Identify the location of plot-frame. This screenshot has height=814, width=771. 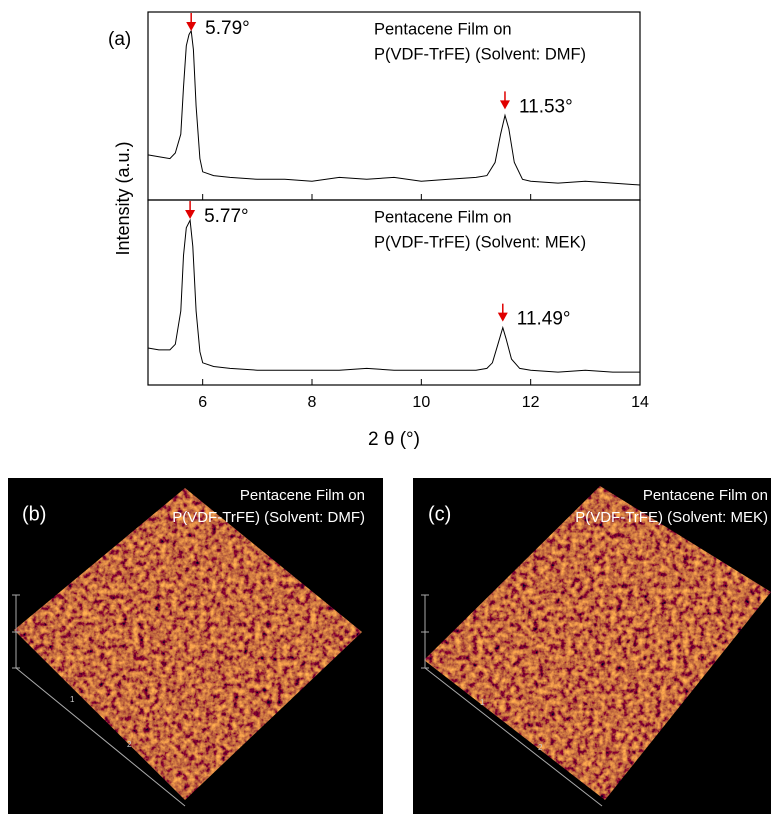
(394, 292).